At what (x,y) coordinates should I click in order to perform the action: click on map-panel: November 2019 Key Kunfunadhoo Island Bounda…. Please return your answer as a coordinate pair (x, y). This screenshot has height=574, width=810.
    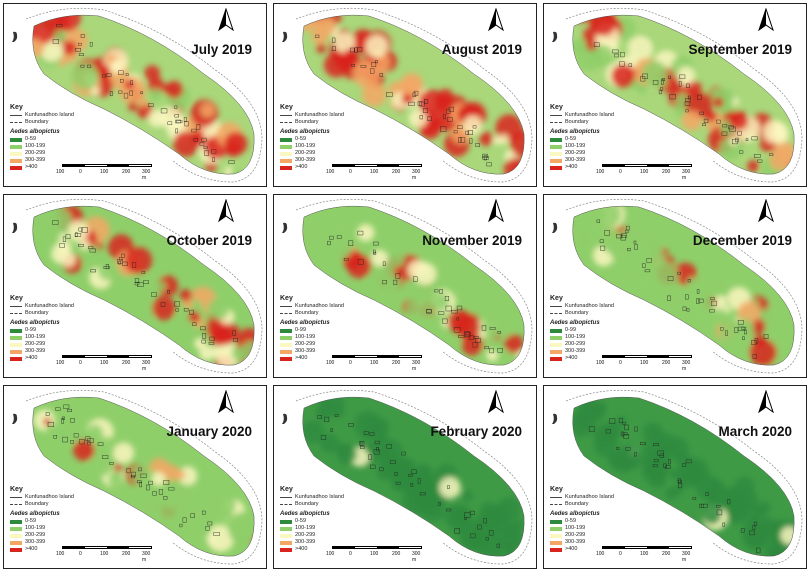
    Looking at the image, I should click on (405, 286).